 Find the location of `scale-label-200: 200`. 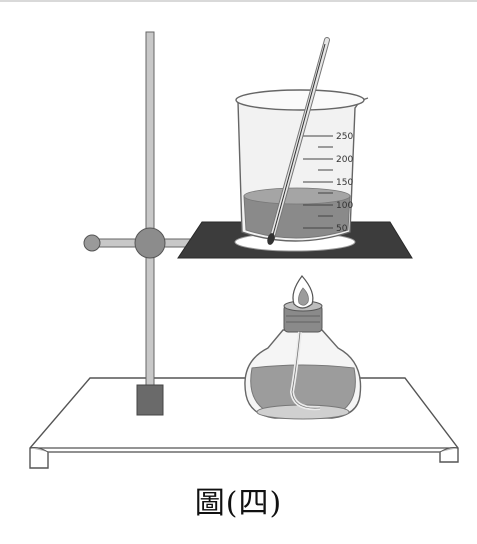

scale-label-200: 200 is located at coordinates (344, 160).